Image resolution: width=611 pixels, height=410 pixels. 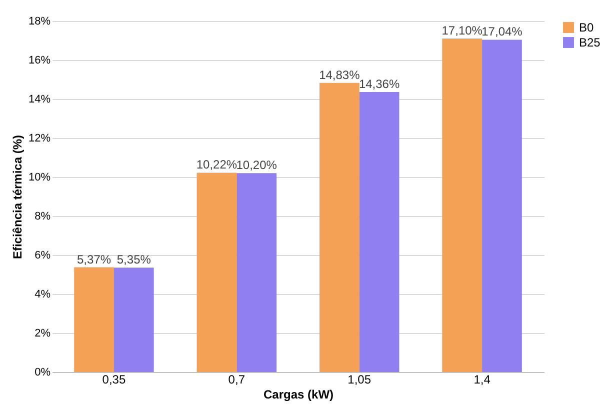 I want to click on data-label: 17,10%, so click(x=462, y=31).